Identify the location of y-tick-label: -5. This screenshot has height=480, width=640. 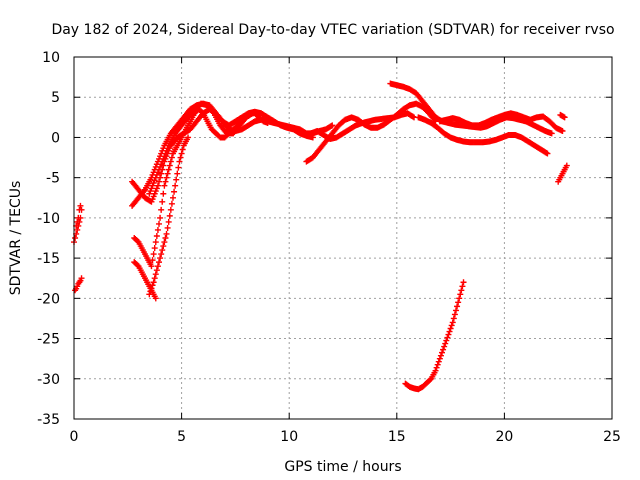
(53, 179).